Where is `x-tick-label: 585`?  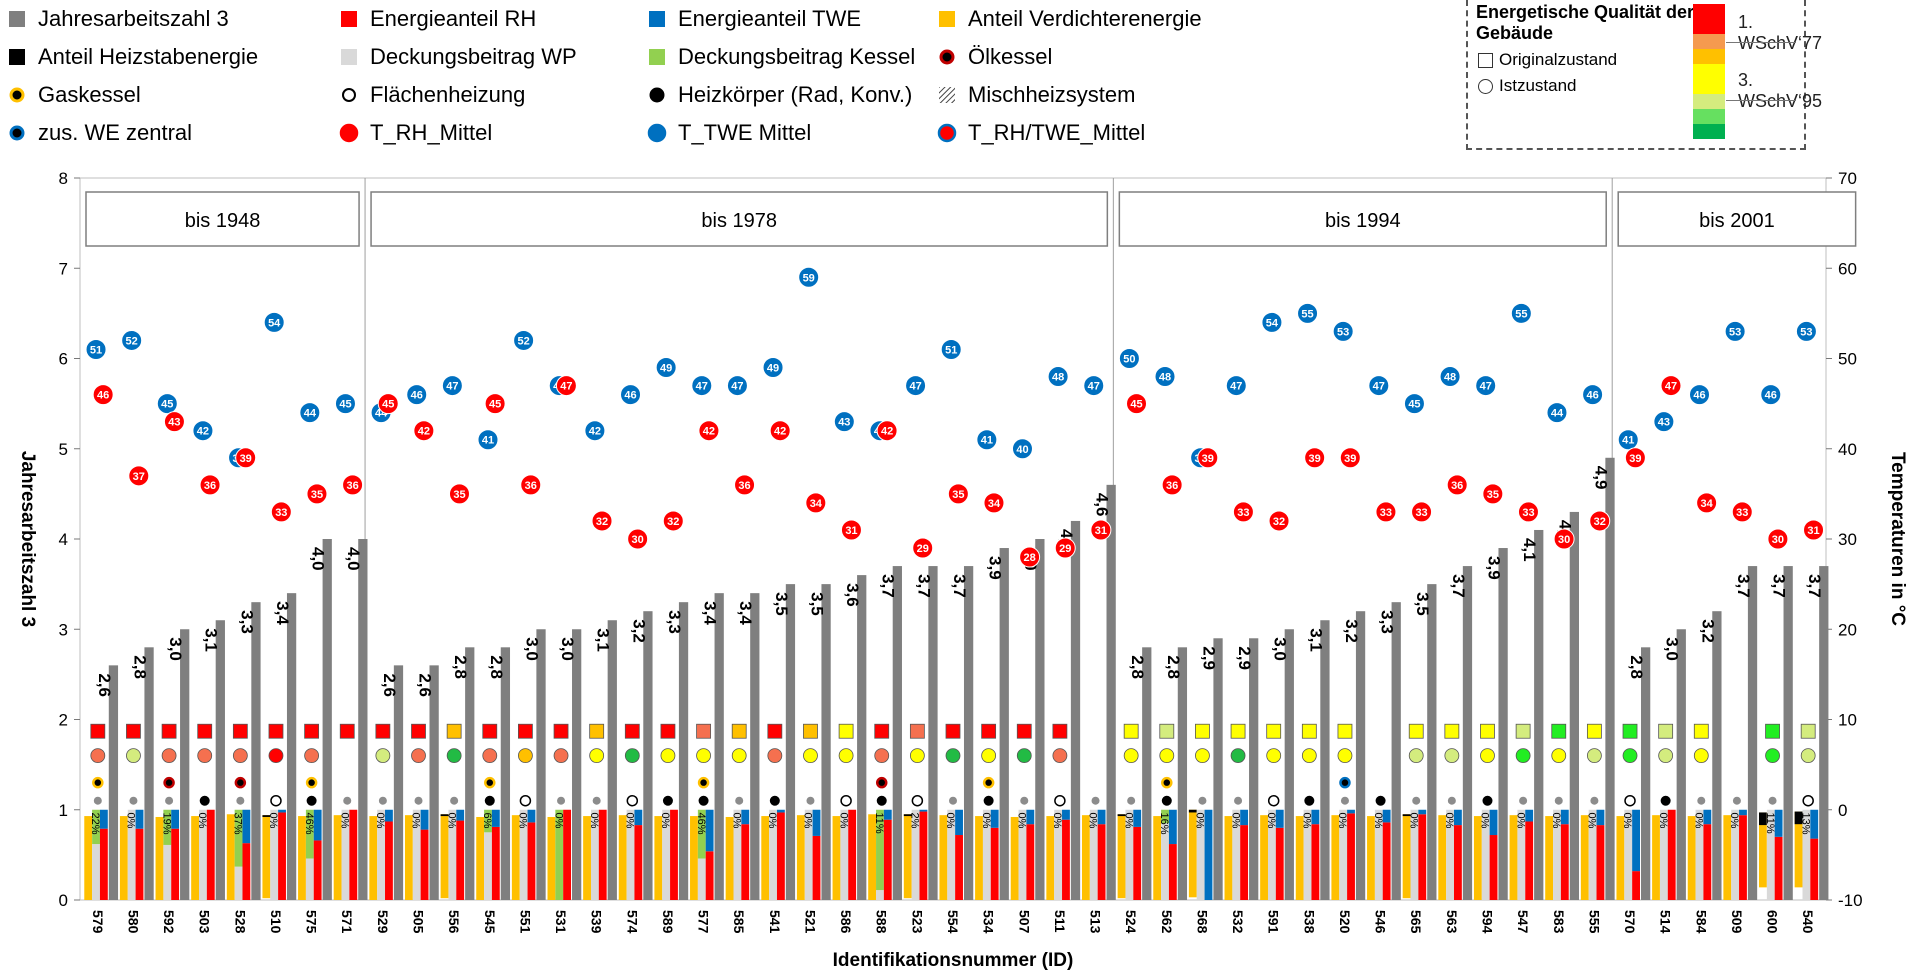 x-tick-label: 585 is located at coordinates (739, 922).